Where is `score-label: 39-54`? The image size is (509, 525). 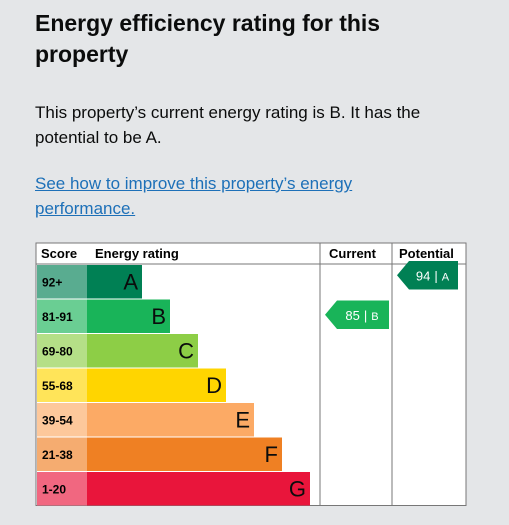
score-label: 39-54 is located at coordinates (57, 420).